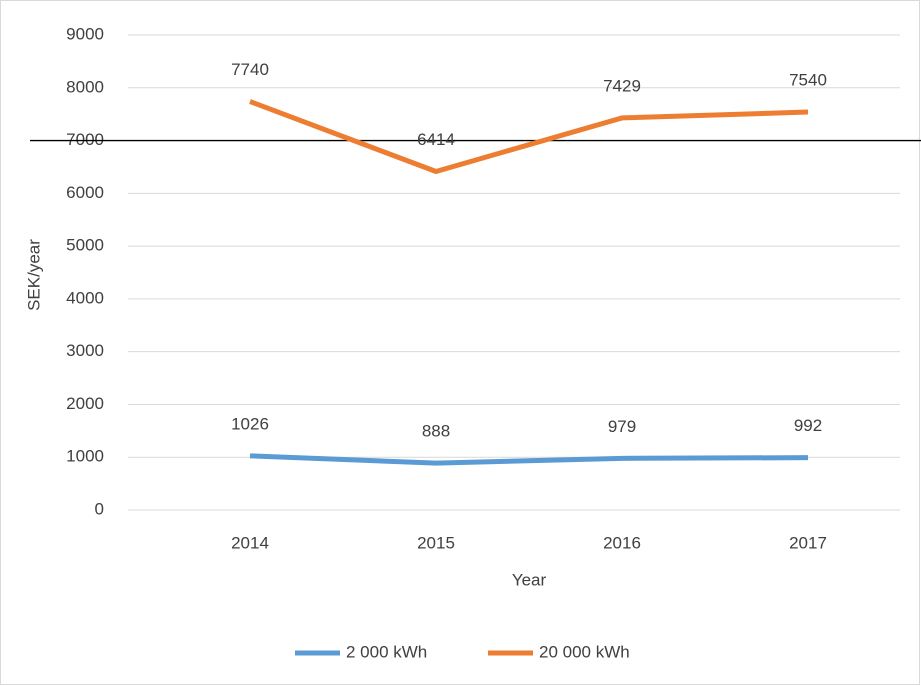 The width and height of the screenshot is (921, 686). What do you see at coordinates (386, 651) in the screenshot?
I see `legend-label: 2 000 kWh` at bounding box center [386, 651].